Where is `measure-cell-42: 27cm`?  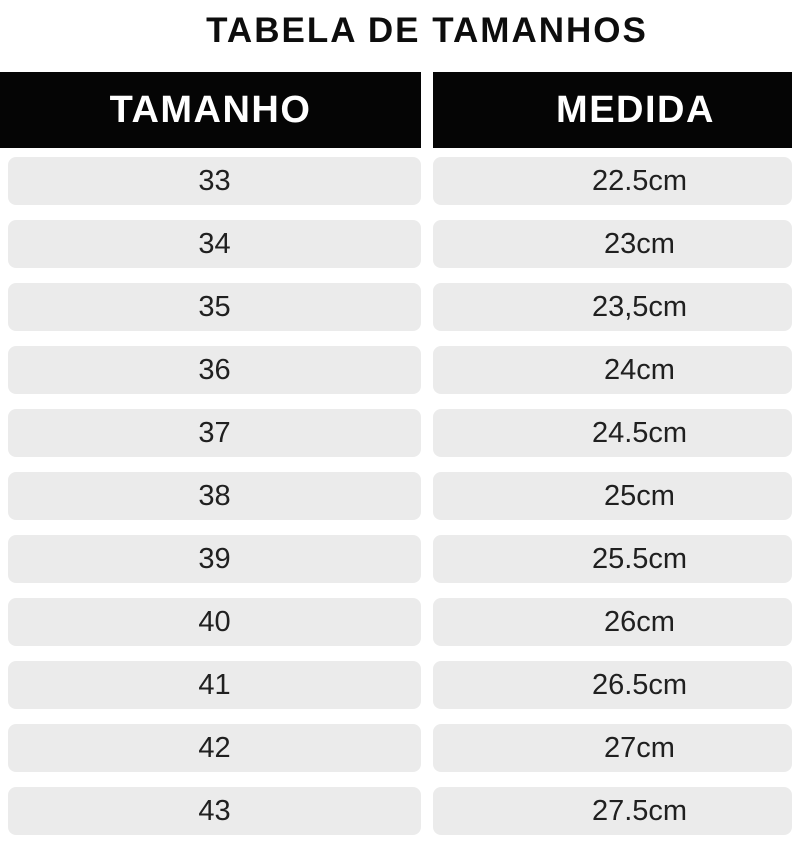 measure-cell-42: 27cm is located at coordinates (612, 748).